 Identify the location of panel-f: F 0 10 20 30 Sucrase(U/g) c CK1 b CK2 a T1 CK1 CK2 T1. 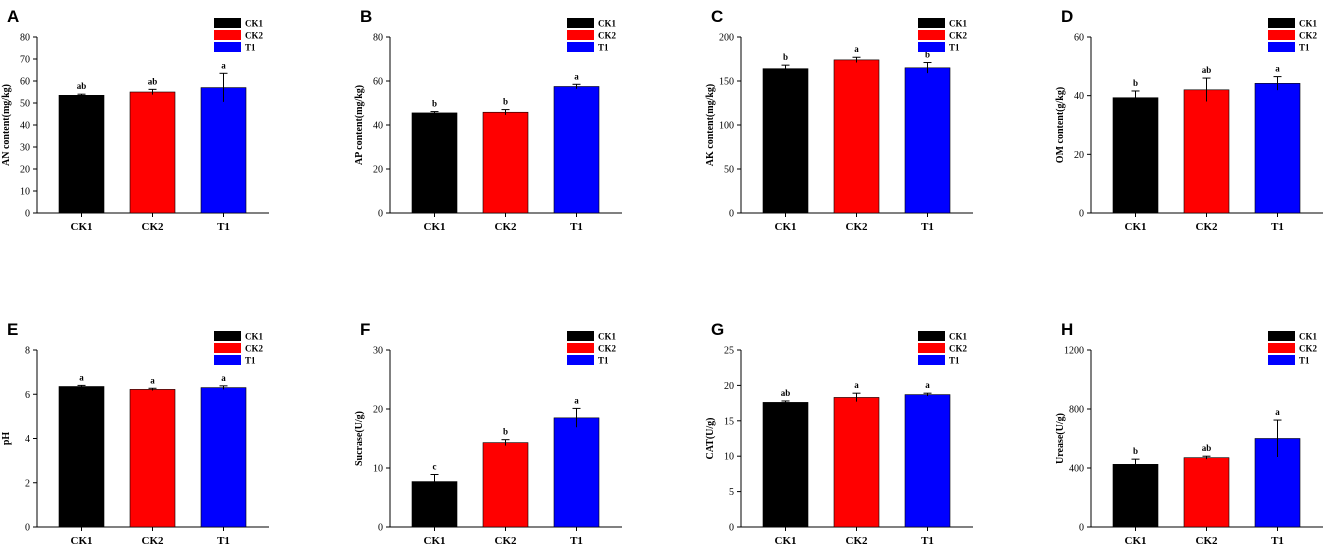
(488, 433).